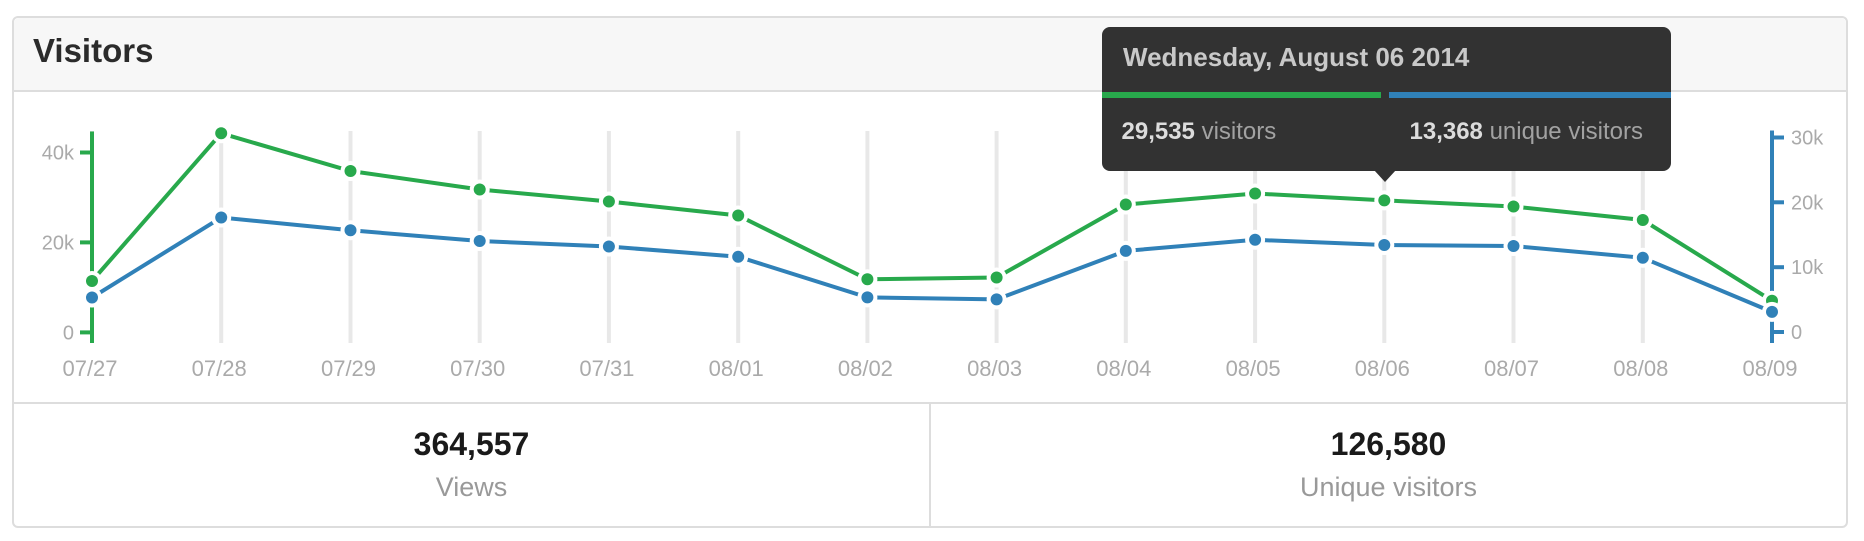  What do you see at coordinates (865, 368) in the screenshot?
I see `svg-text: 08/02` at bounding box center [865, 368].